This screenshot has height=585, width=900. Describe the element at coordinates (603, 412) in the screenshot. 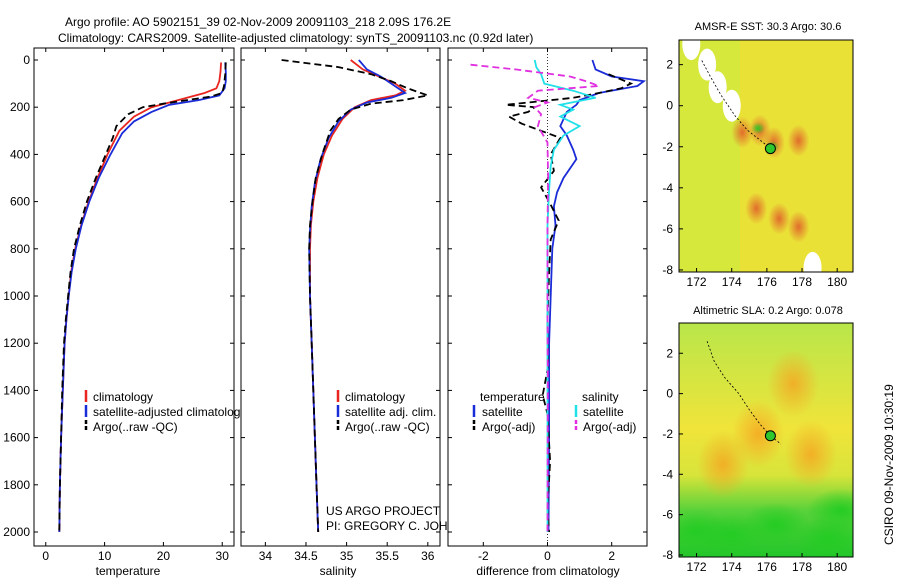

I see `legend-label-sal-satellite: satellite` at that location.